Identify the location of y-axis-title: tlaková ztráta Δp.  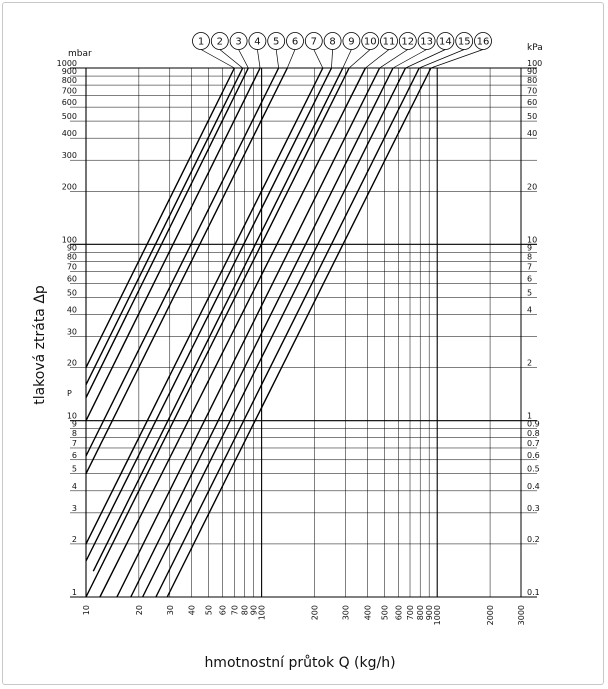
(40, 345).